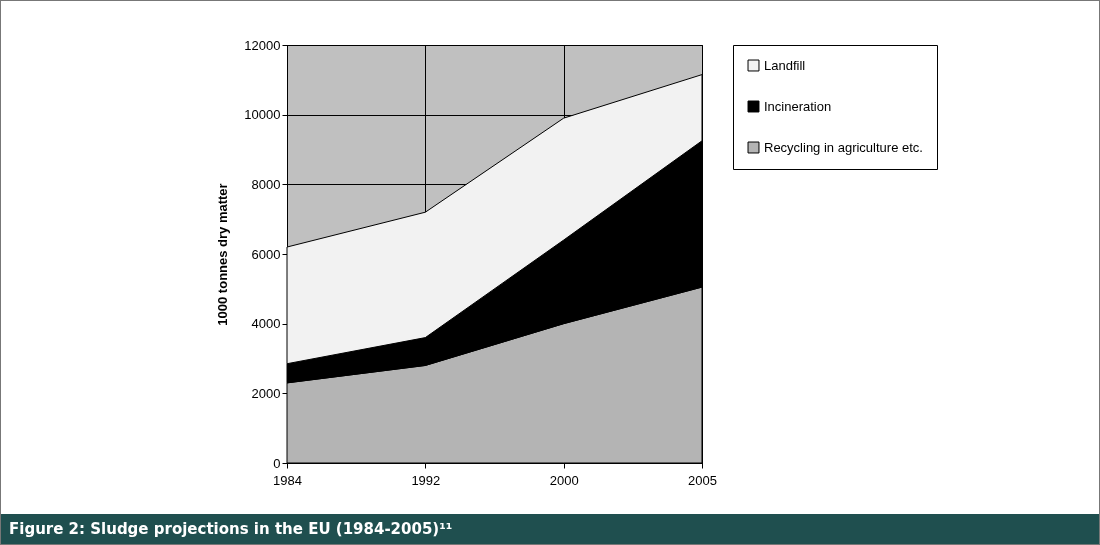 The image size is (1100, 545). I want to click on y-tick-label: 4000, so click(266, 324).